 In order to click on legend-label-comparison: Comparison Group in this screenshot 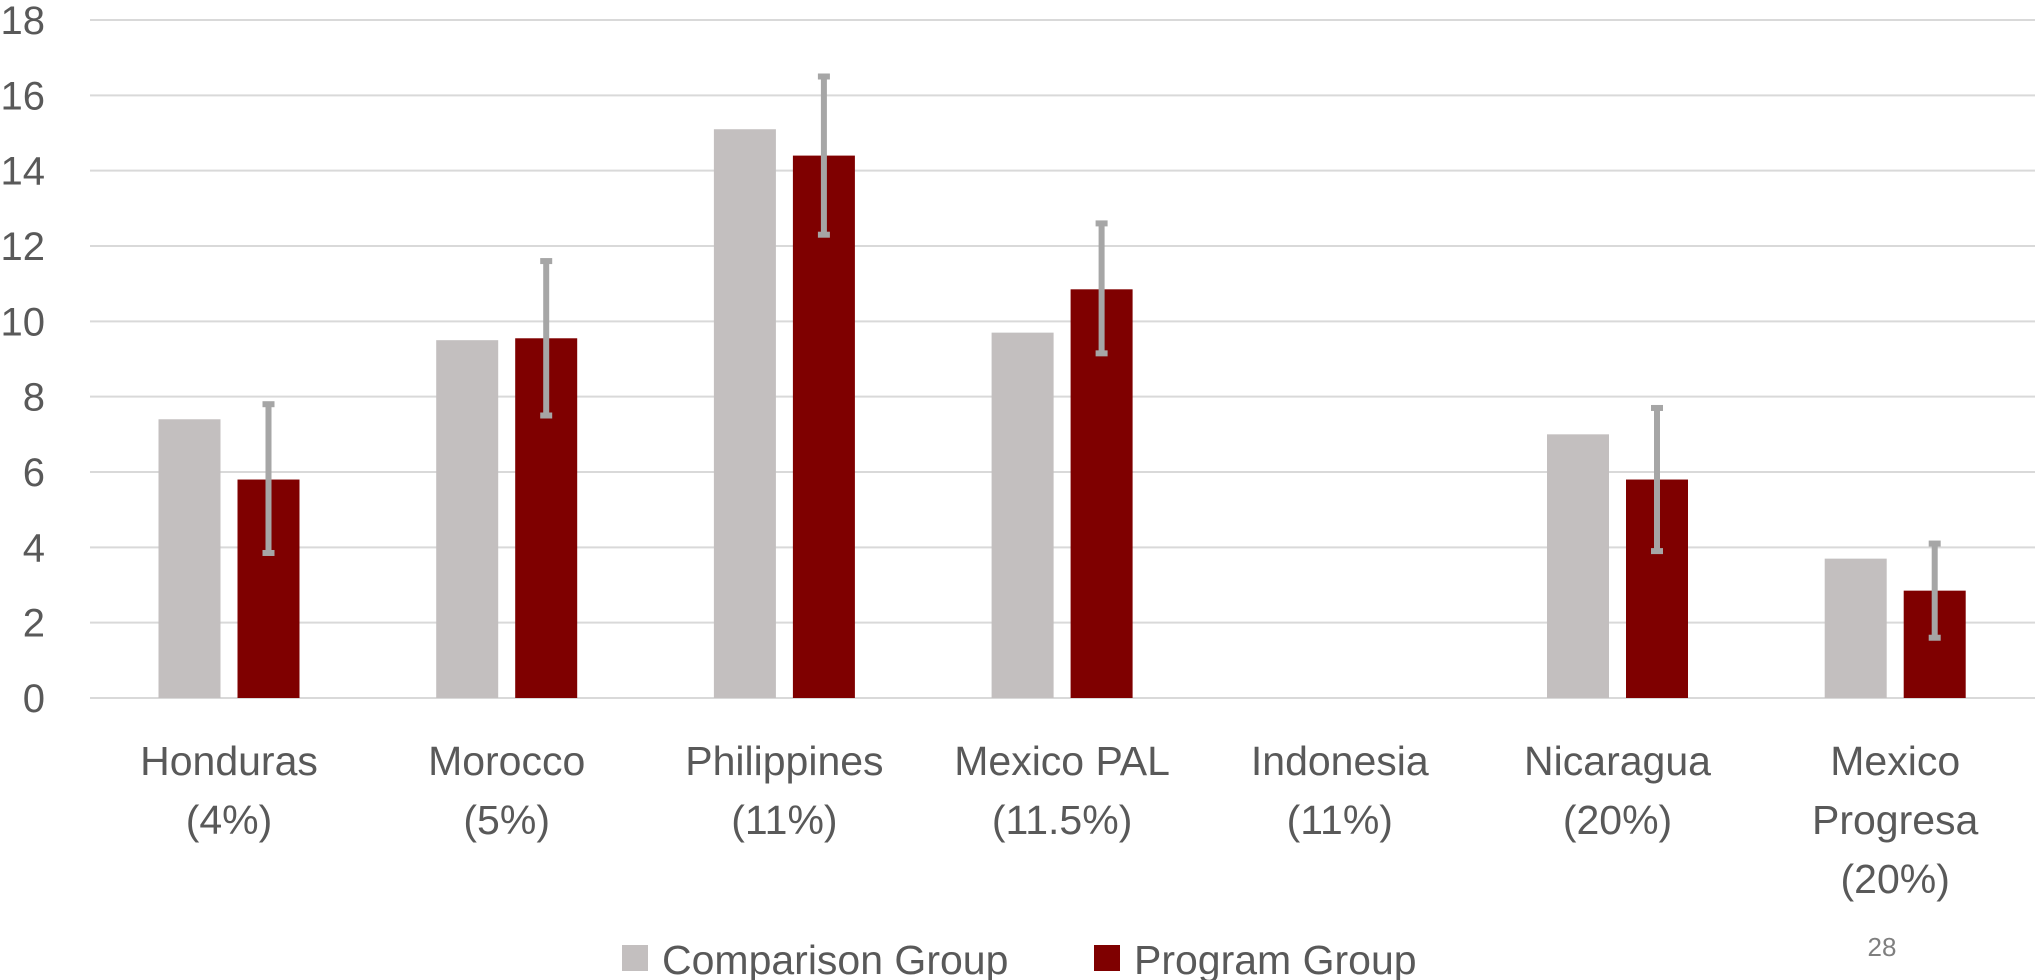, I will do `click(835, 958)`.